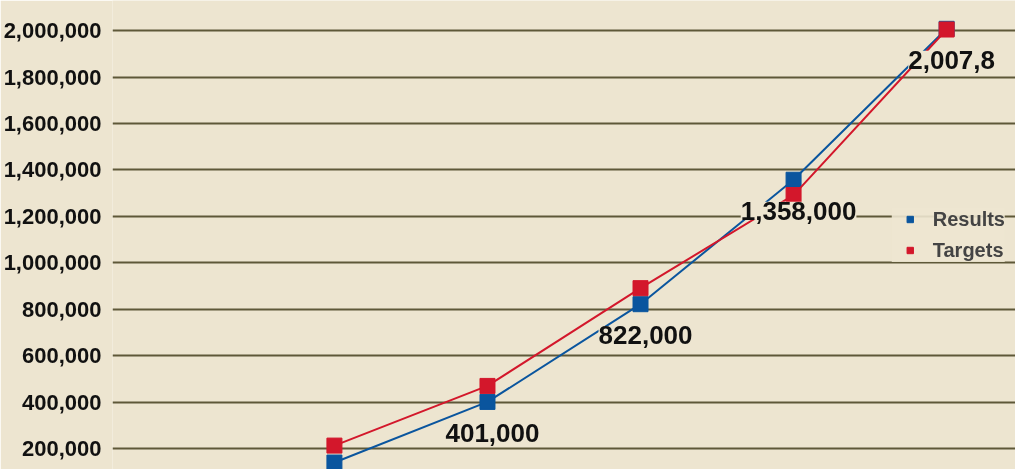  Describe the element at coordinates (52, 170) in the screenshot. I see `y-tick-label: 1,400,000` at that location.